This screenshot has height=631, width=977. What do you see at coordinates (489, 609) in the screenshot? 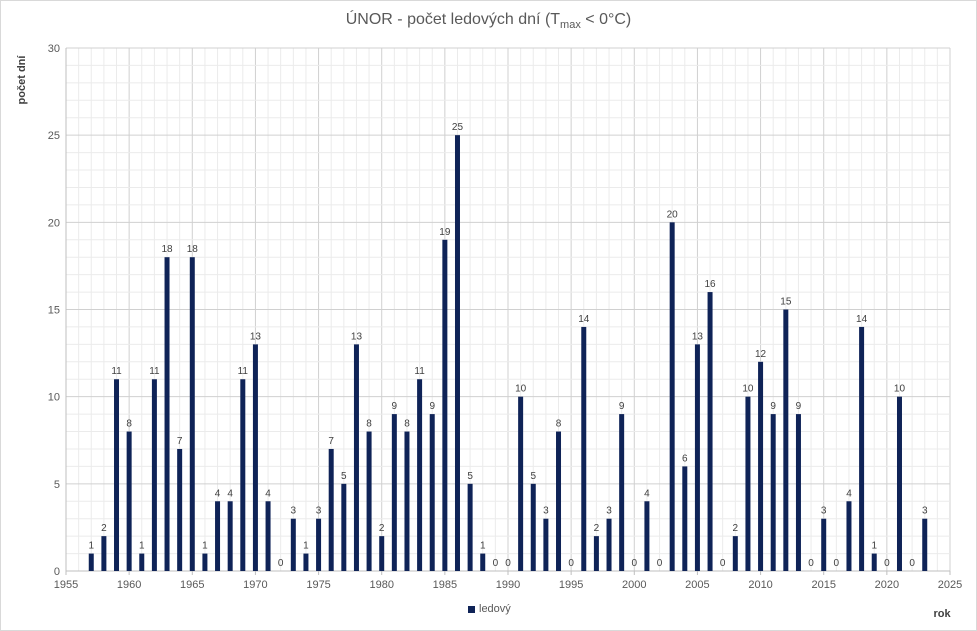
I see `legend: ledový` at bounding box center [489, 609].